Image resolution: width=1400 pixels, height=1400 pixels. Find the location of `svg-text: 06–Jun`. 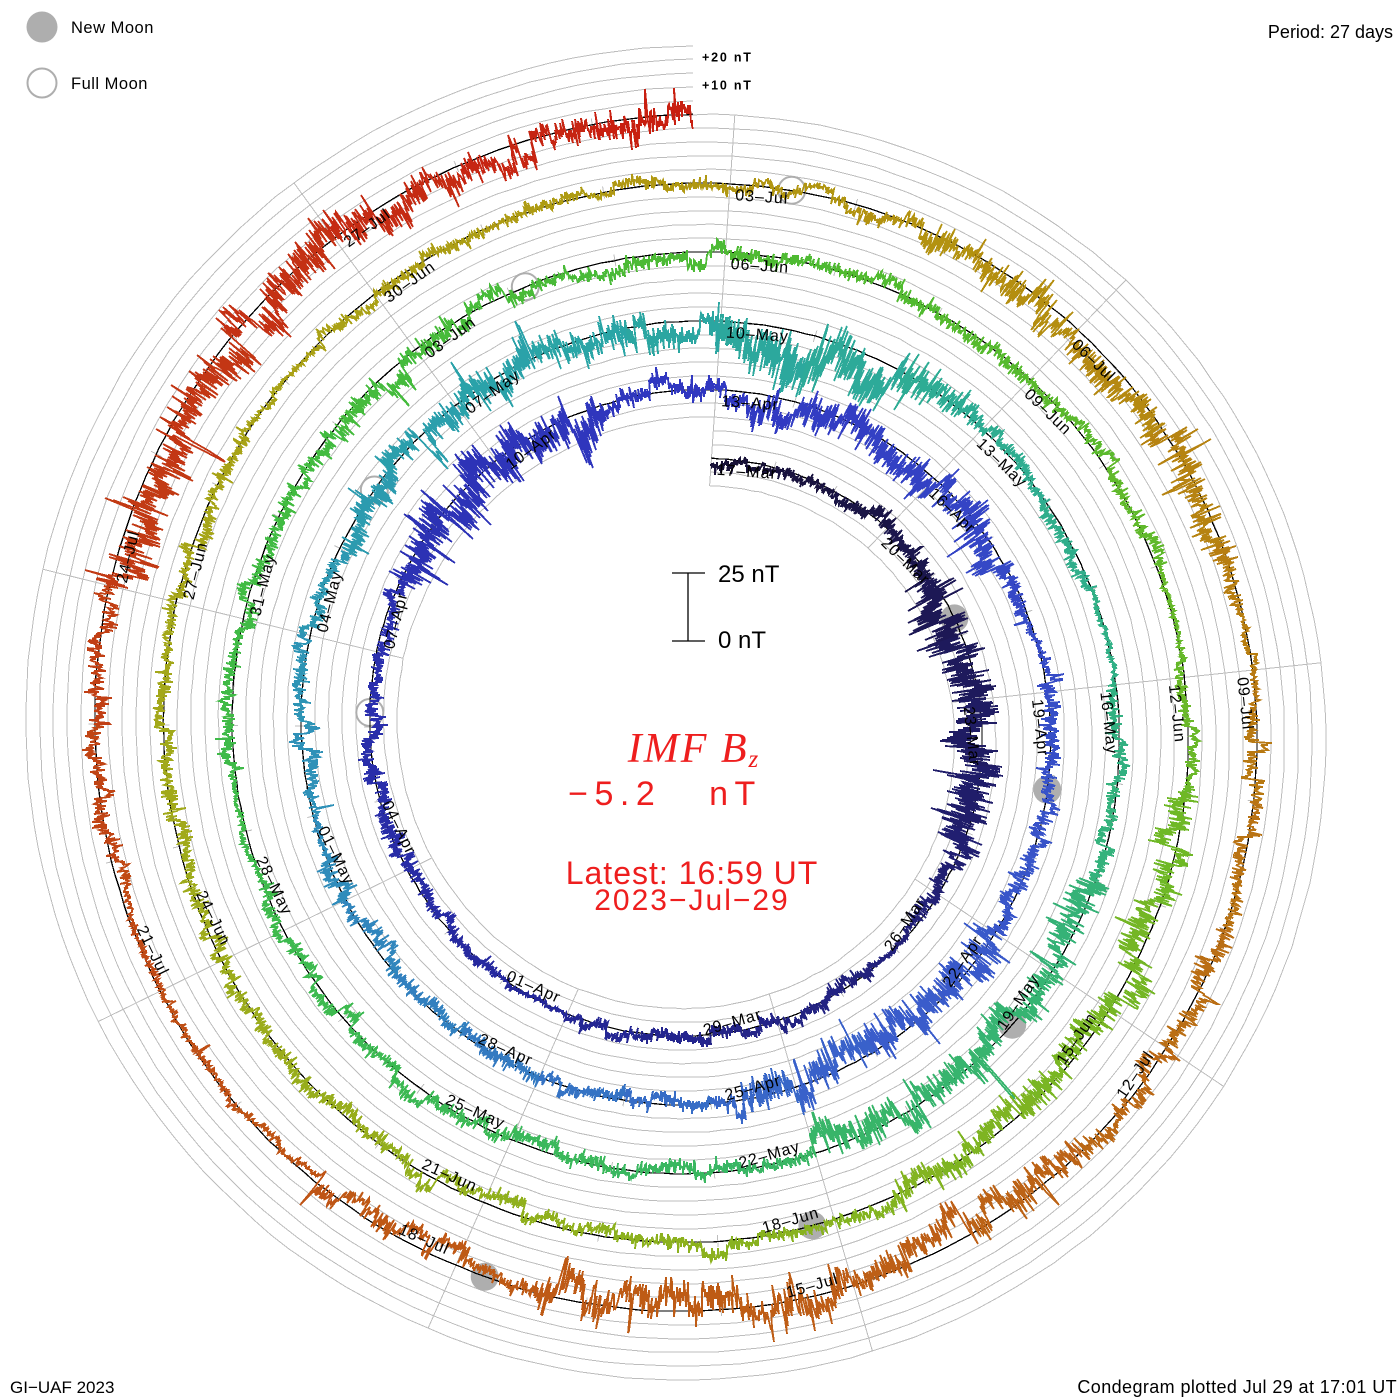

svg-text: 06–Jun is located at coordinates (760, 266).